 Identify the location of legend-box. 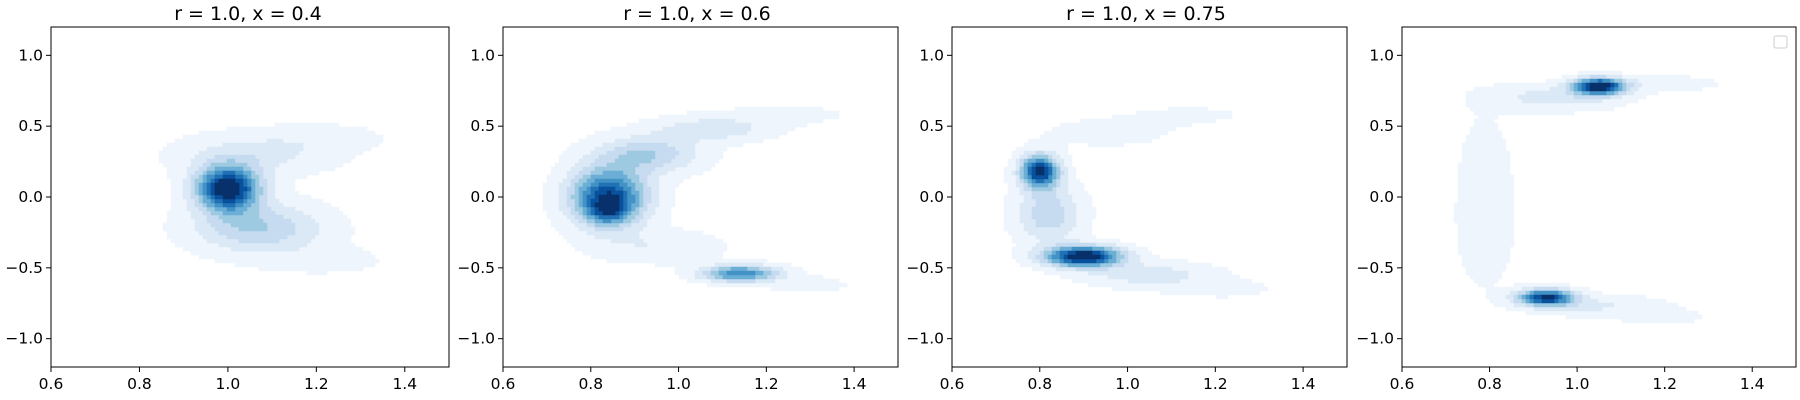
(1780, 42).